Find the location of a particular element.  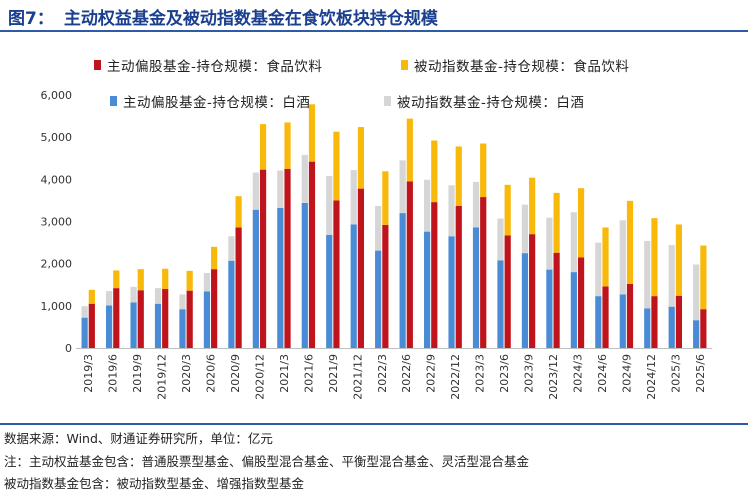

x-tick-label: 2024/6 is located at coordinates (602, 373).